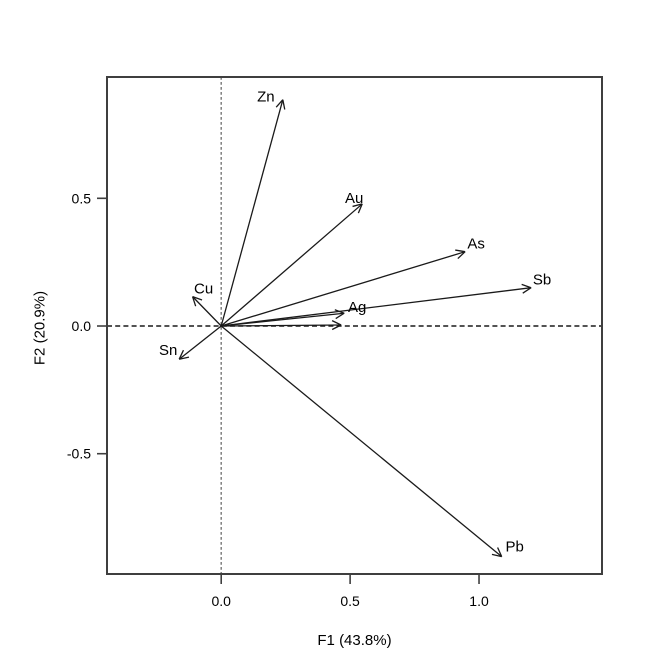 The width and height of the screenshot is (672, 672). Describe the element at coordinates (281, 325) in the screenshot. I see `loading-arrow-unlabeled` at that location.